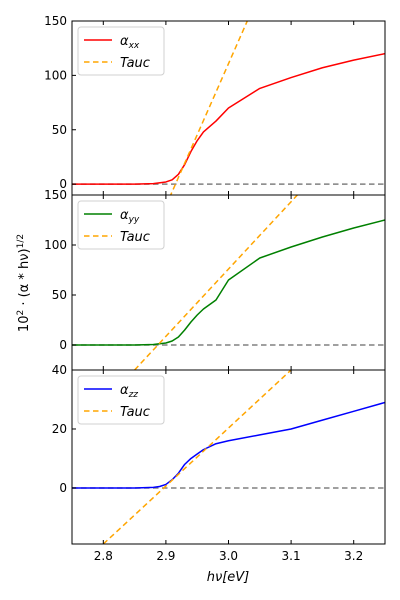 The width and height of the screenshot is (400, 600). Describe the element at coordinates (228, 556) in the screenshot. I see `x-tick-label: 3.0` at that location.